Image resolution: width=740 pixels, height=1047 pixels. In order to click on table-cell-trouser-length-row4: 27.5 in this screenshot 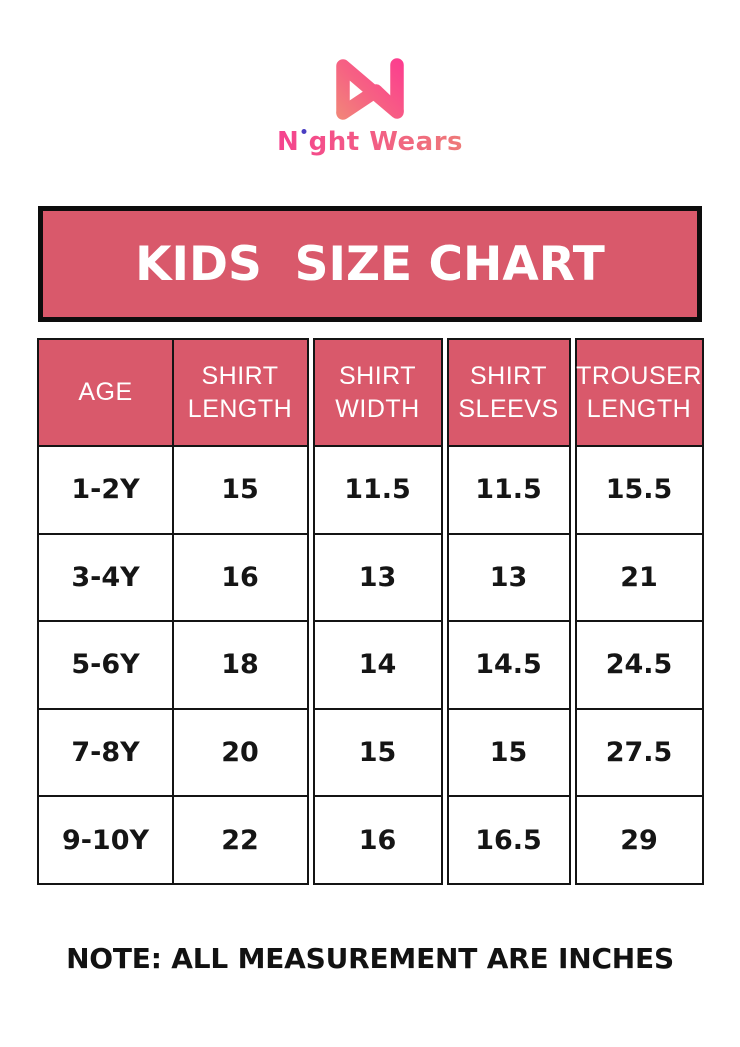, I will do `click(639, 751)`.